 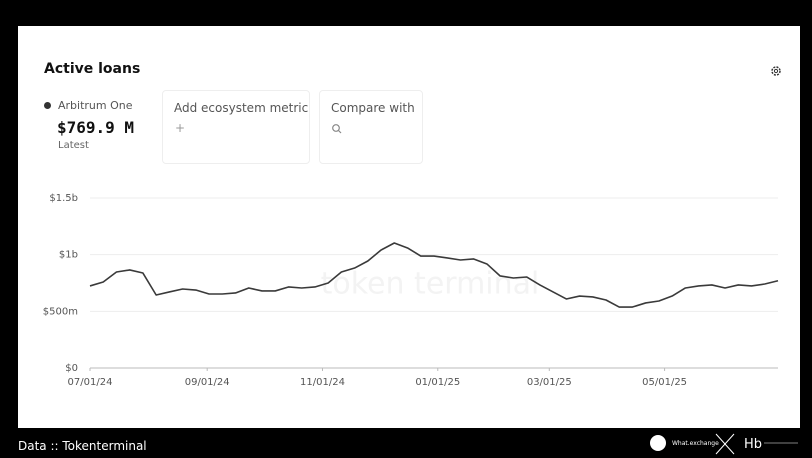 I want to click on x-tick-label: 09/01/24, so click(x=207, y=382).